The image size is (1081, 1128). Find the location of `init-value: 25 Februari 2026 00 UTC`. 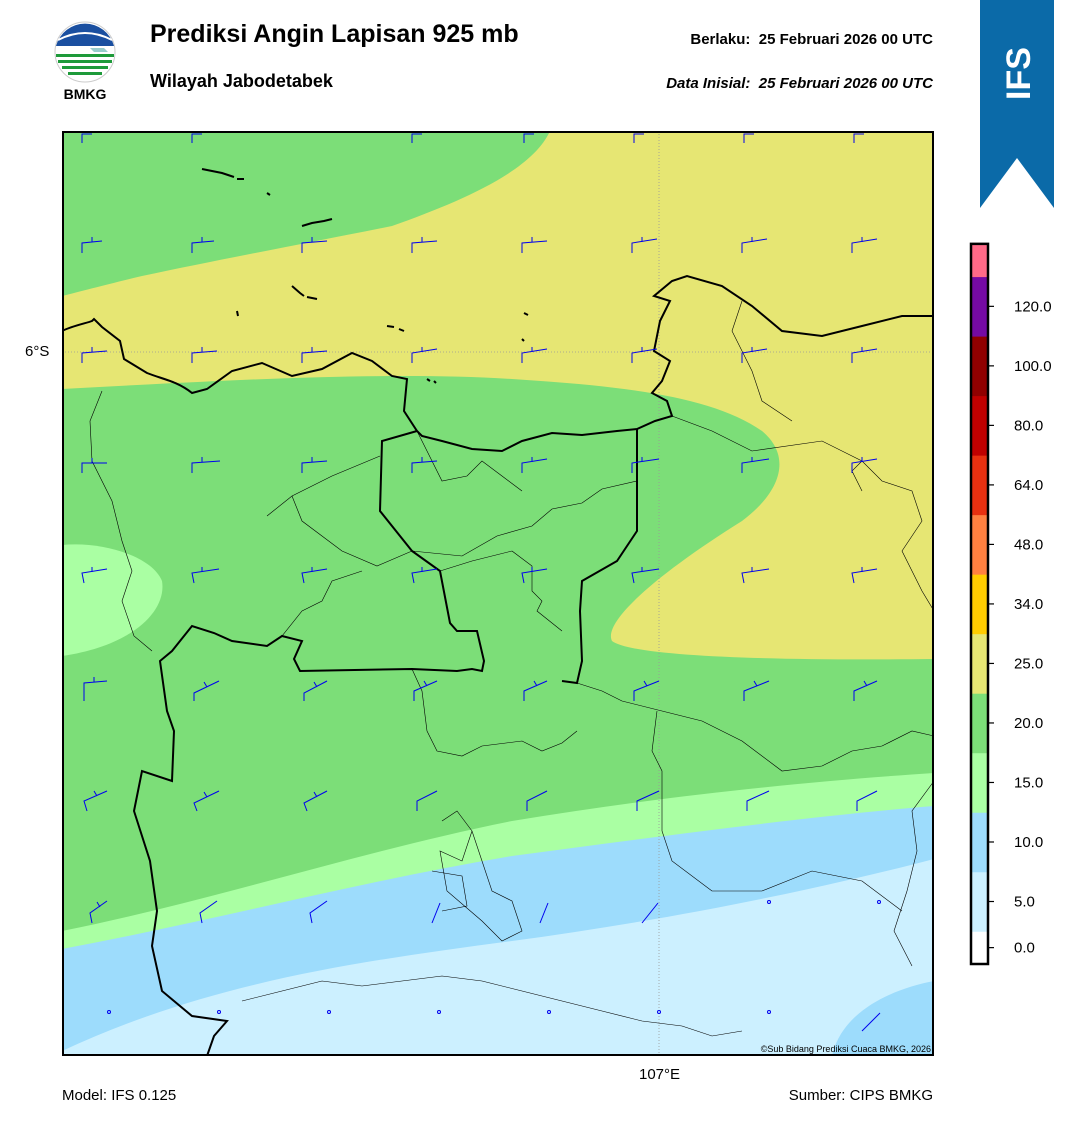

init-value: 25 Februari 2026 00 UTC is located at coordinates (845, 83).